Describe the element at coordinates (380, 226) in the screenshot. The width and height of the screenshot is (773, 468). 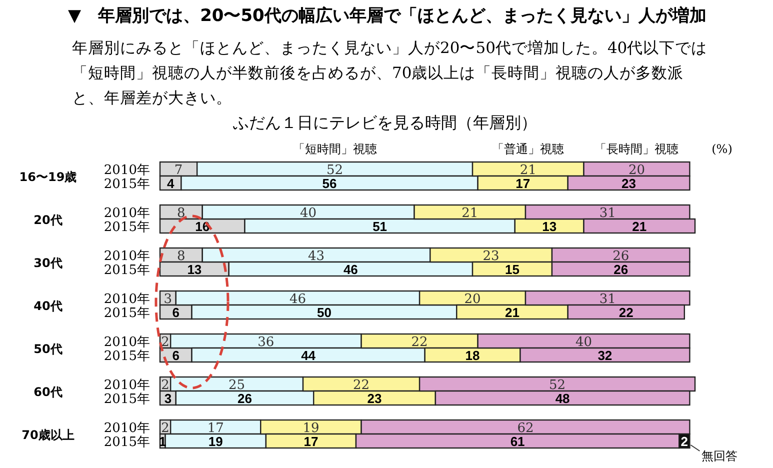
I see `data-label: 51` at that location.